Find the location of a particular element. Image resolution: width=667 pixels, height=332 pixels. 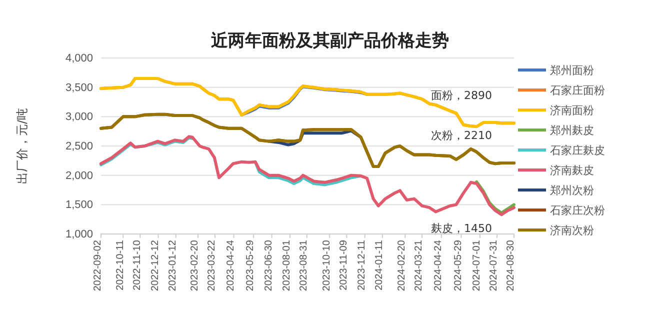

y-tick-label: 3,500 is located at coordinates (79, 88).